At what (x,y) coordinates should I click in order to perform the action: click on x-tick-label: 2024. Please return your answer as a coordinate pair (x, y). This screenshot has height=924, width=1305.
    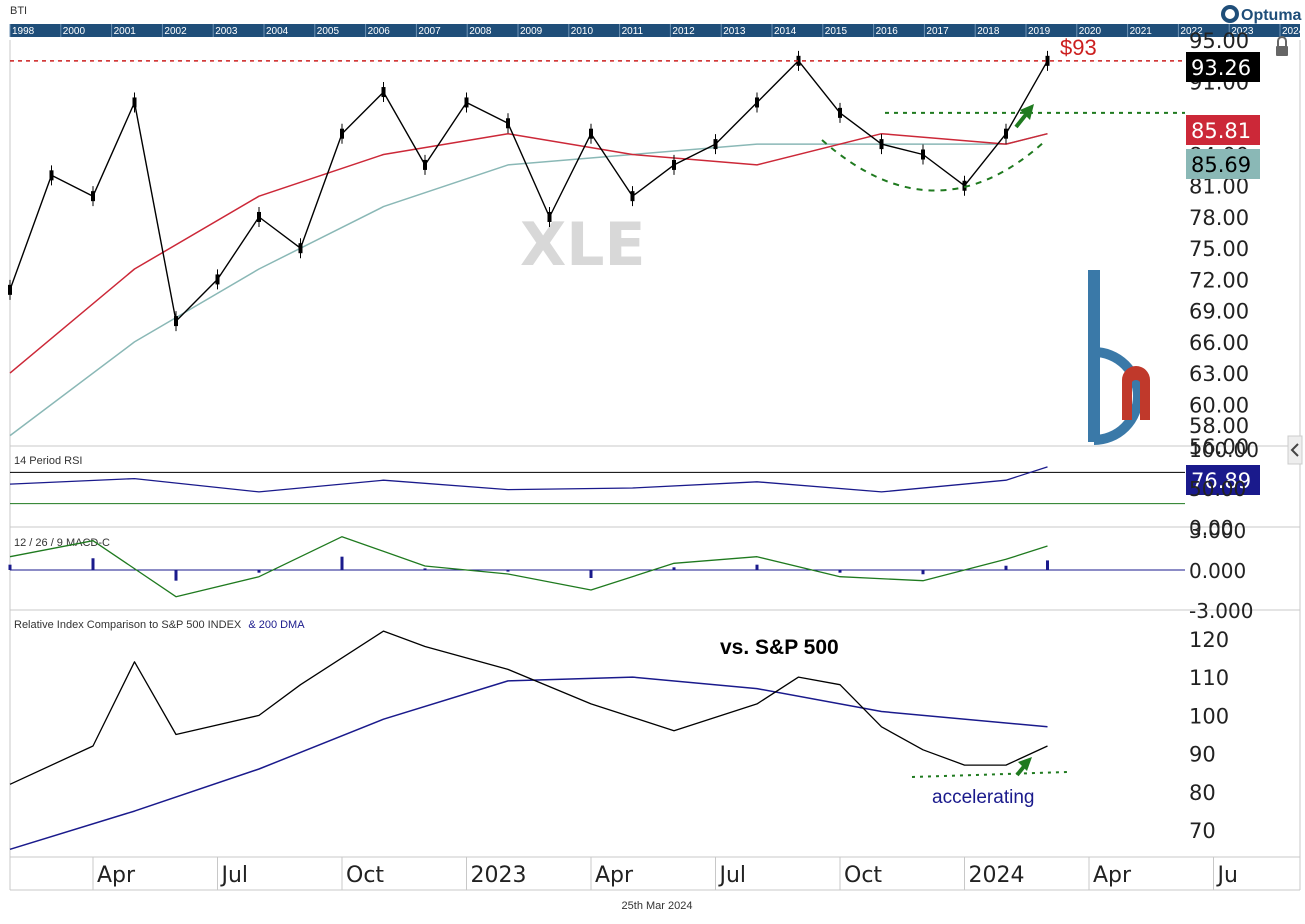
    Looking at the image, I should click on (997, 875).